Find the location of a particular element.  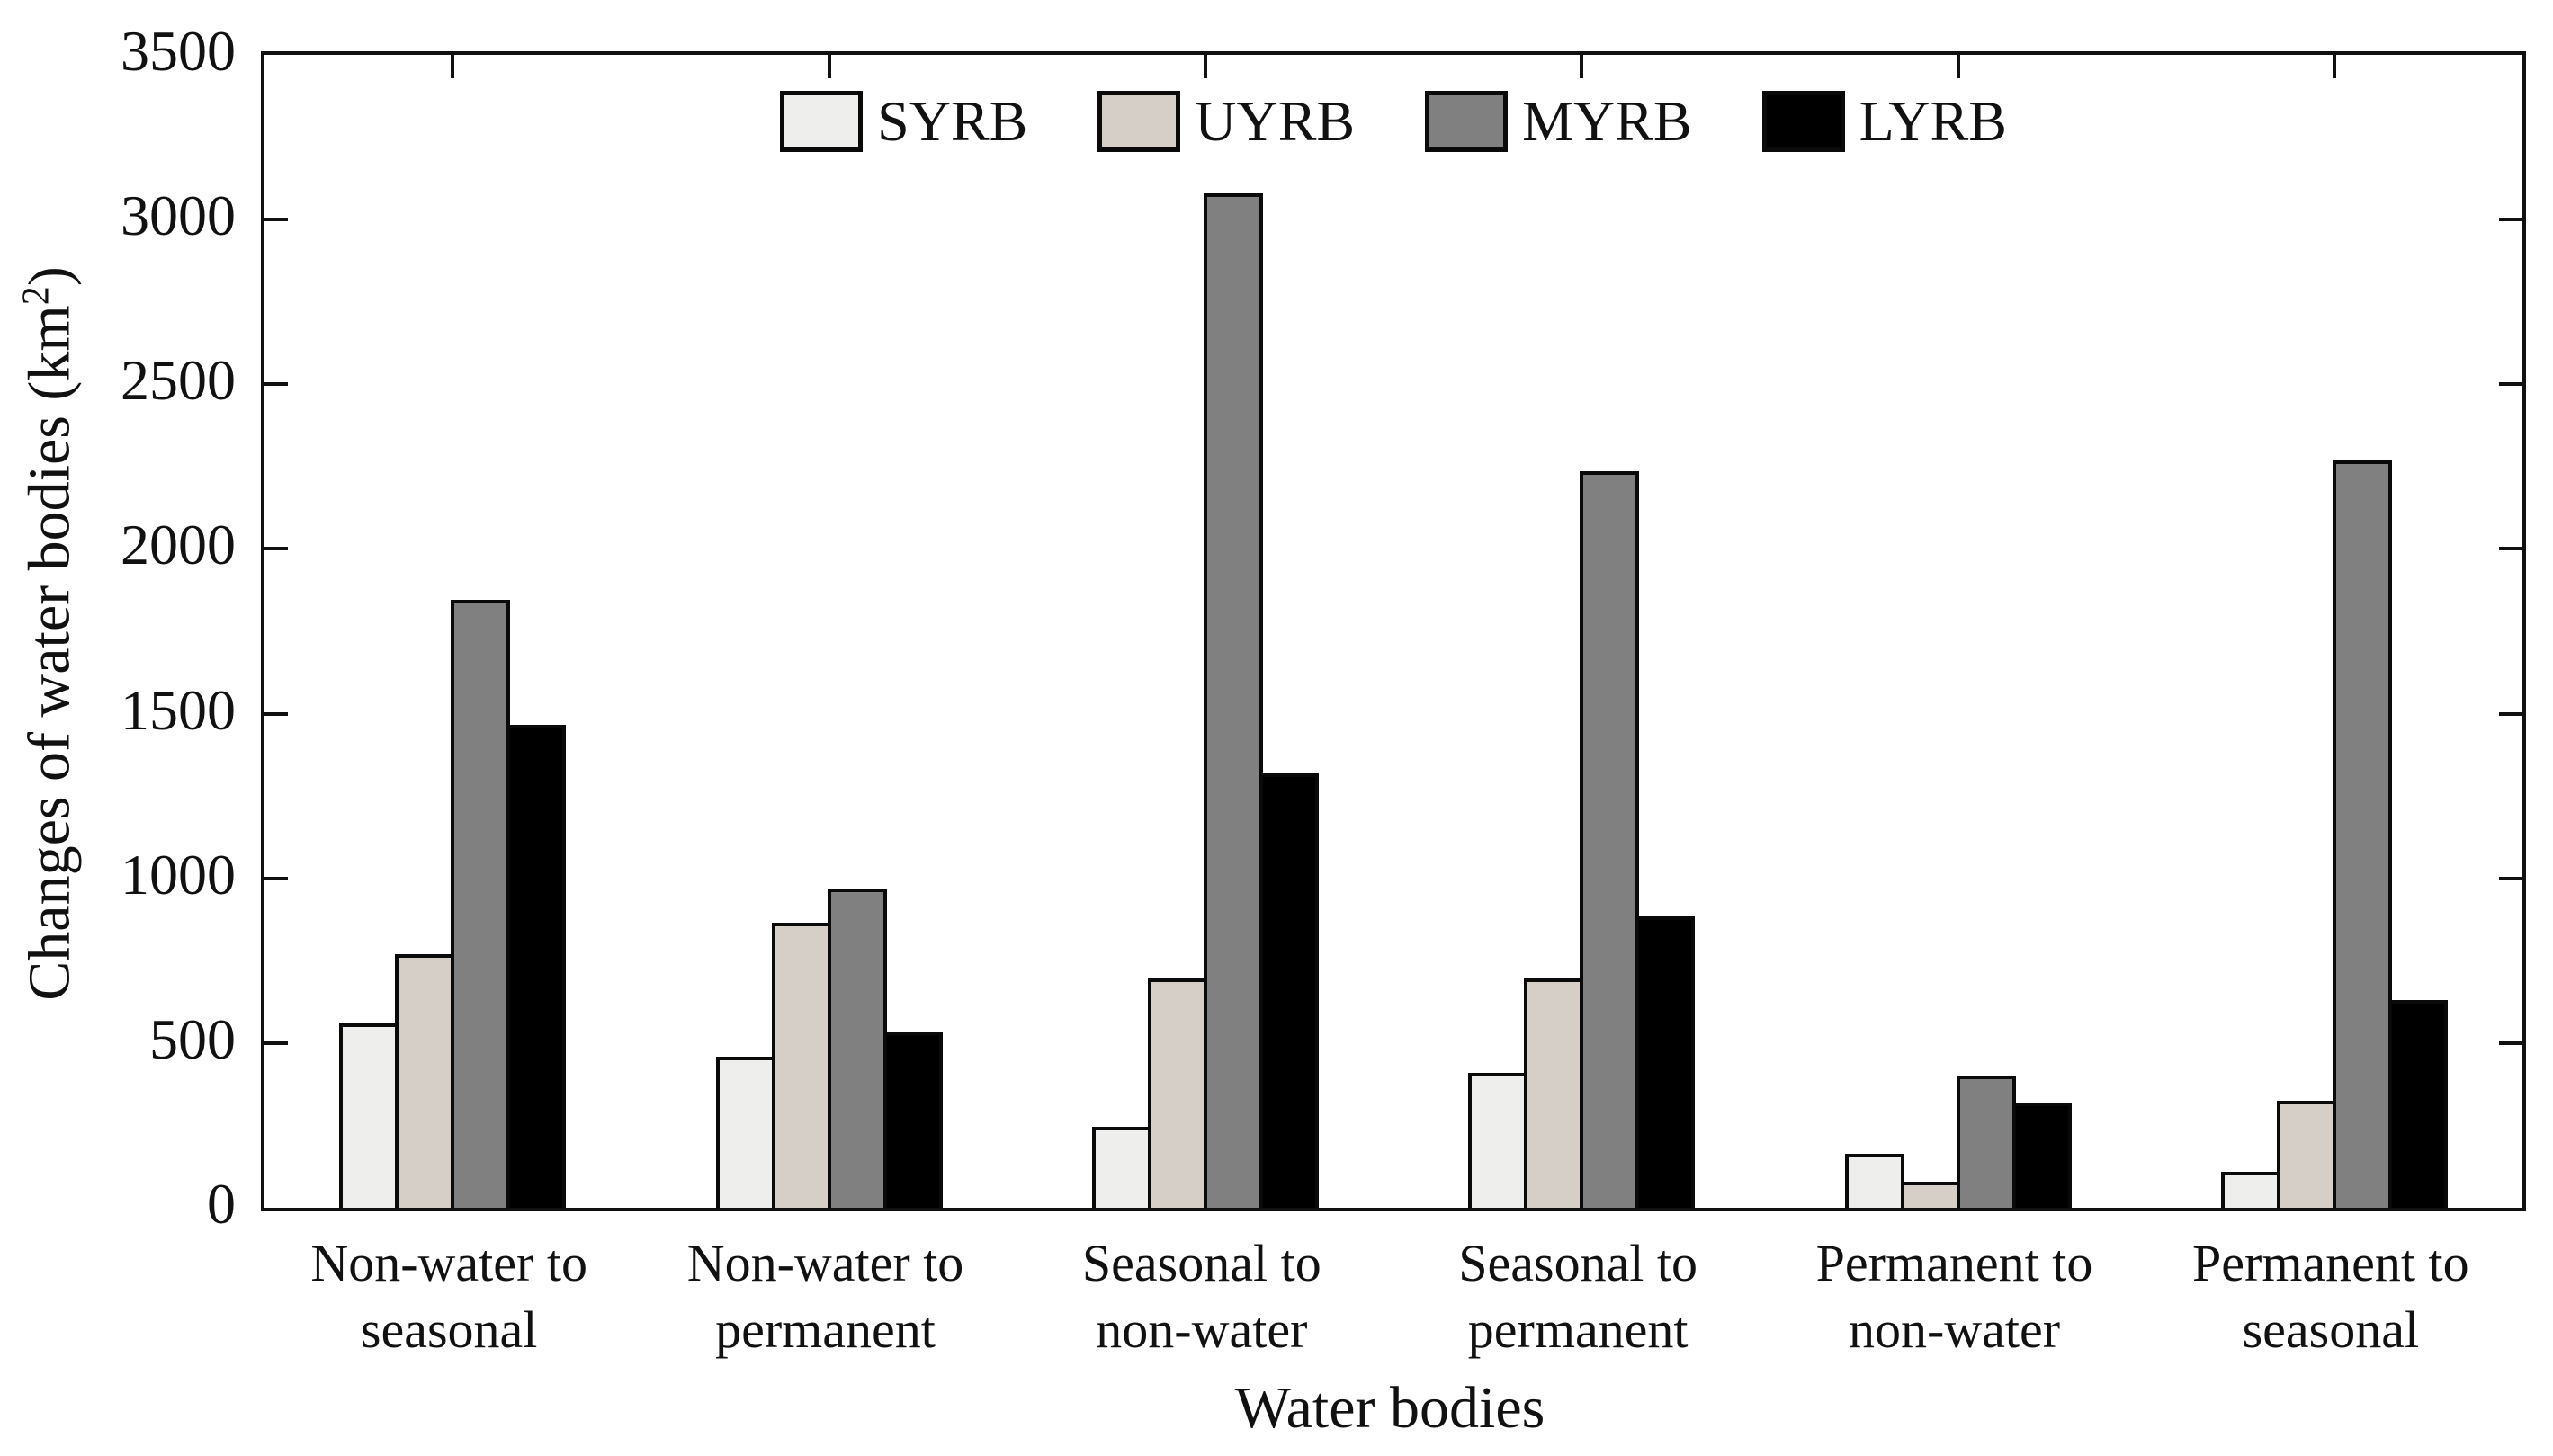

legend-item-myrb: MYRB is located at coordinates (1558, 121).